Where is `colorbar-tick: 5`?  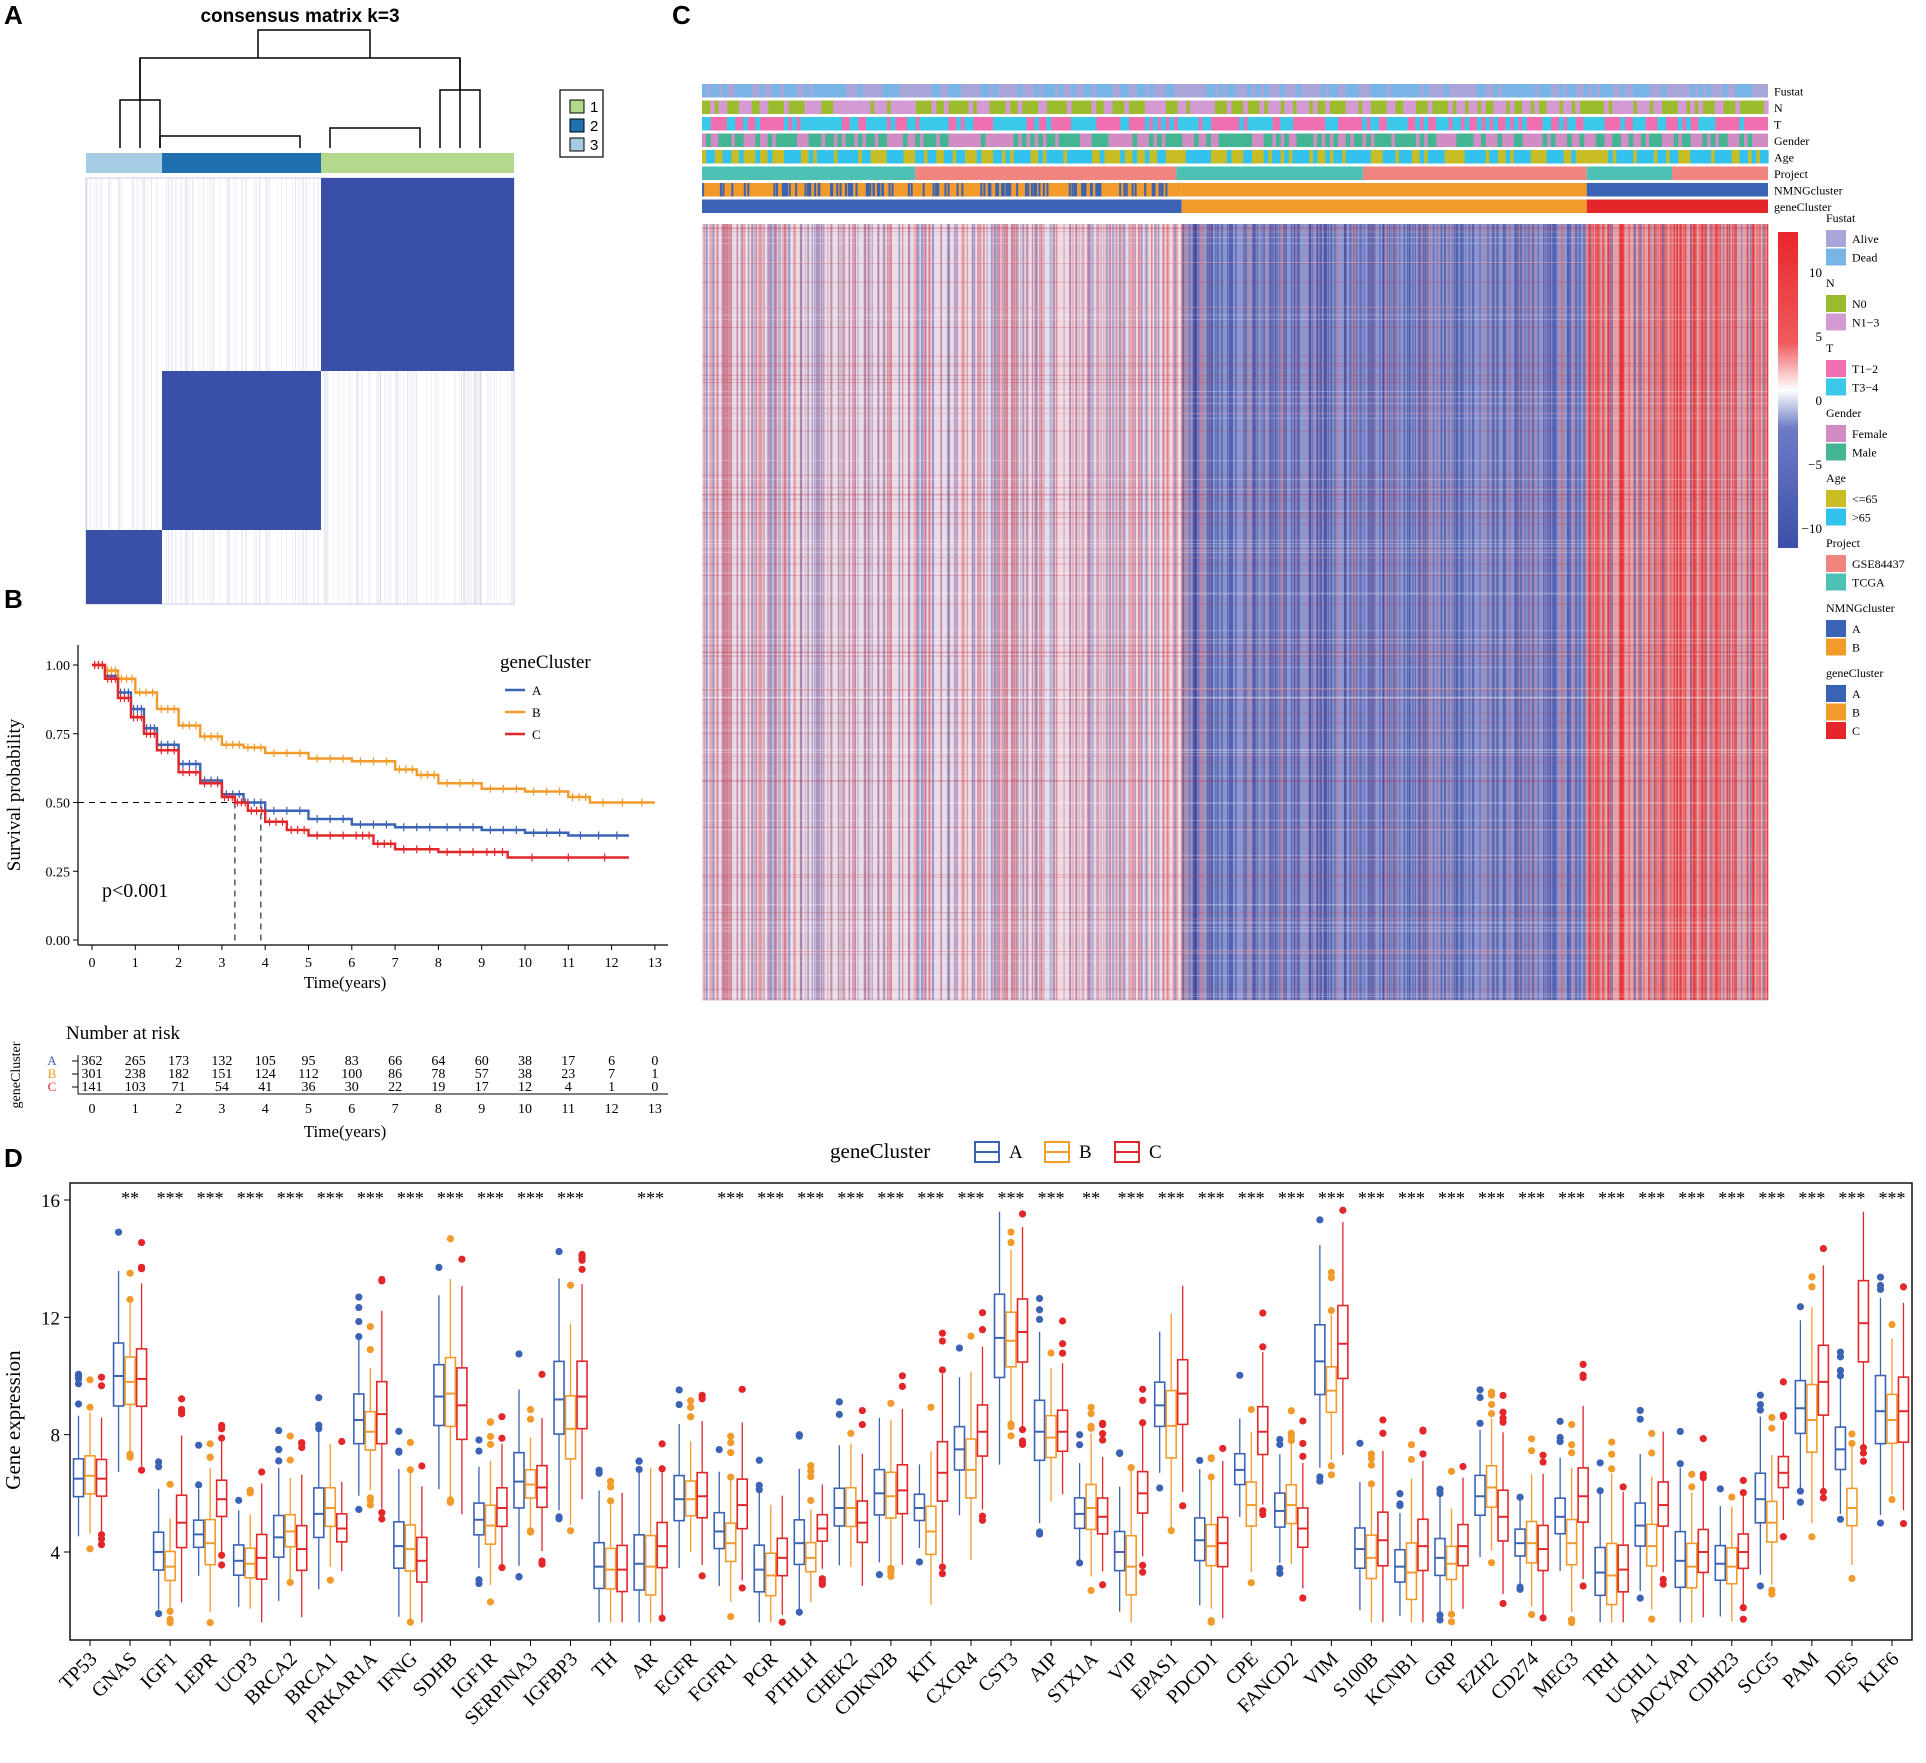 colorbar-tick: 5 is located at coordinates (1819, 336).